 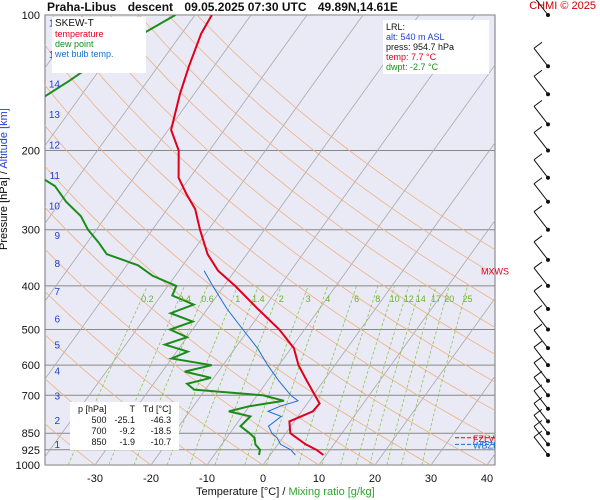 I want to click on cell-t: -9.2, so click(x=127, y=431).